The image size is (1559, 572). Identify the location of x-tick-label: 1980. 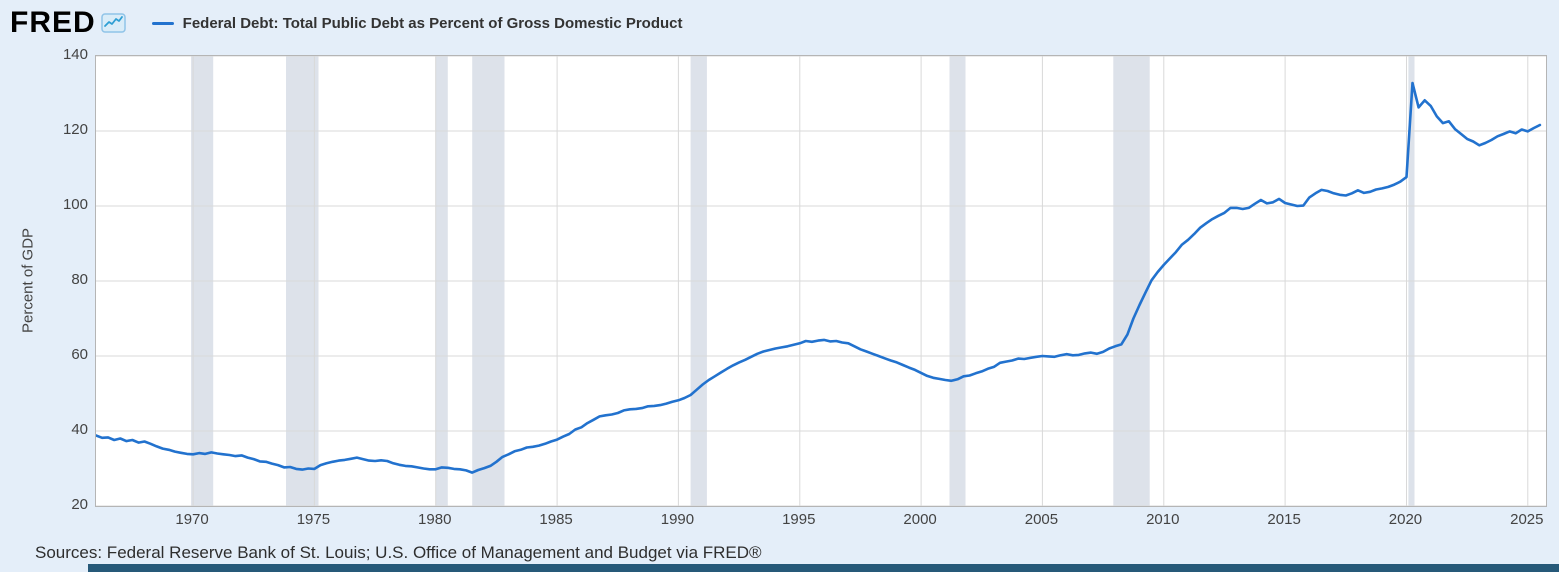
(435, 519).